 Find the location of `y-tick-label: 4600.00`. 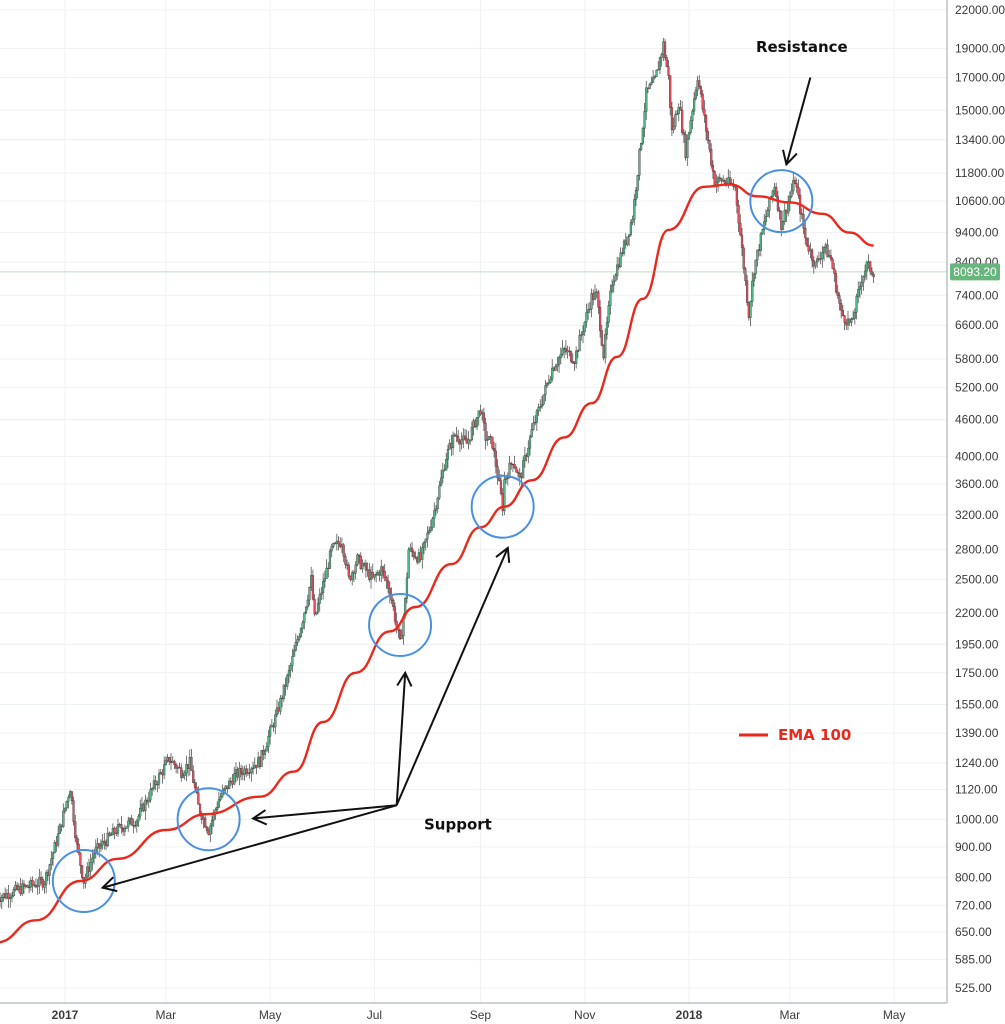

y-tick-label: 4600.00 is located at coordinates (977, 420).